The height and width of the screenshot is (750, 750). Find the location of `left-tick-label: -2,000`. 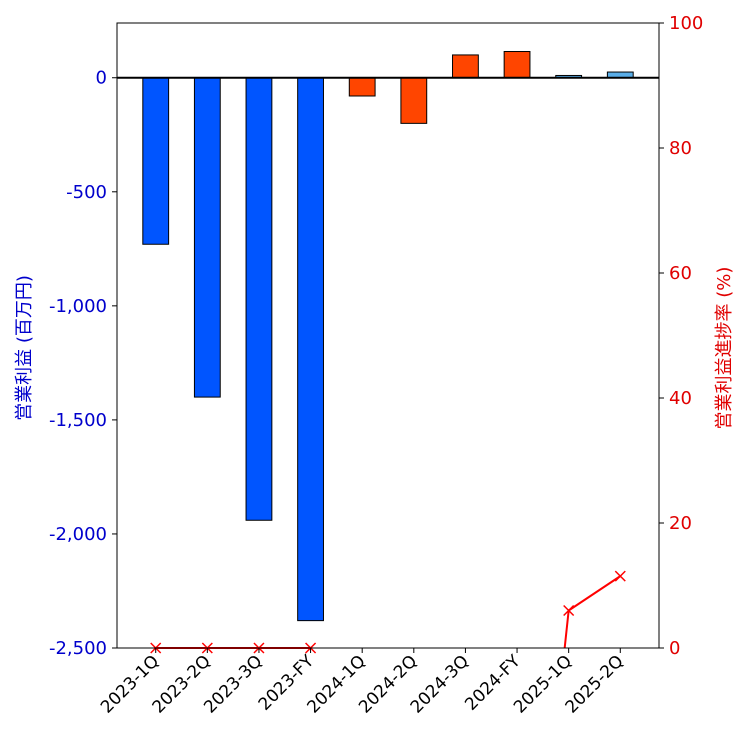

left-tick-label: -2,000 is located at coordinates (78, 534).